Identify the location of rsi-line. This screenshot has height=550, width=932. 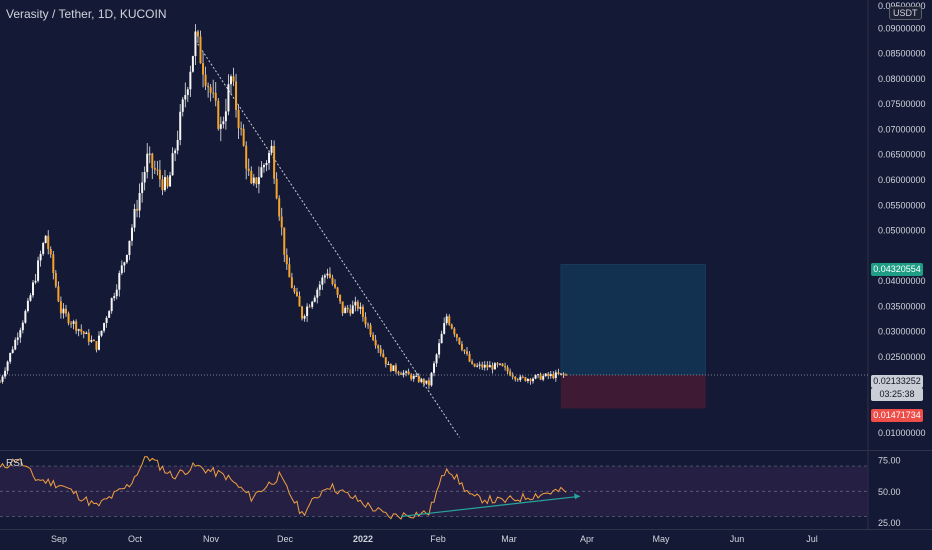
(283, 488).